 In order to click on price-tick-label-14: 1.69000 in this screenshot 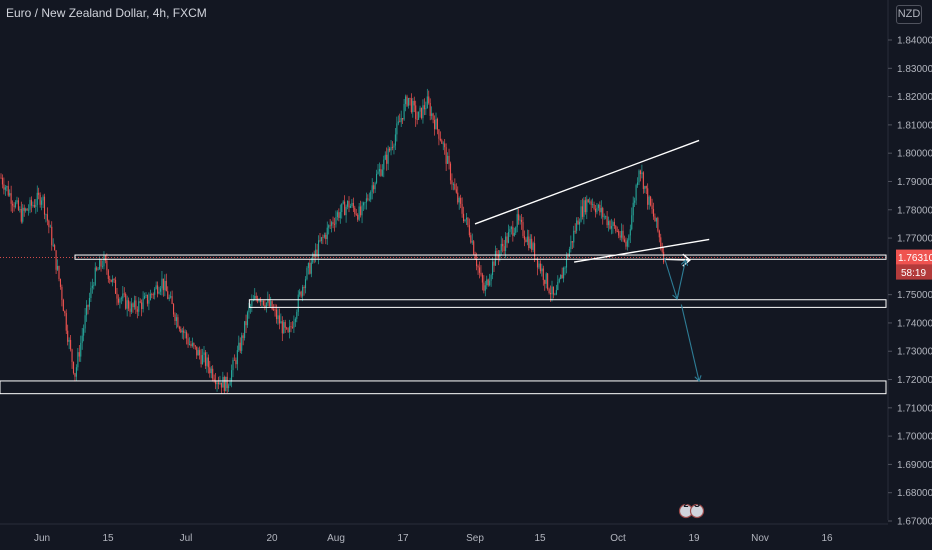, I will do `click(914, 465)`.